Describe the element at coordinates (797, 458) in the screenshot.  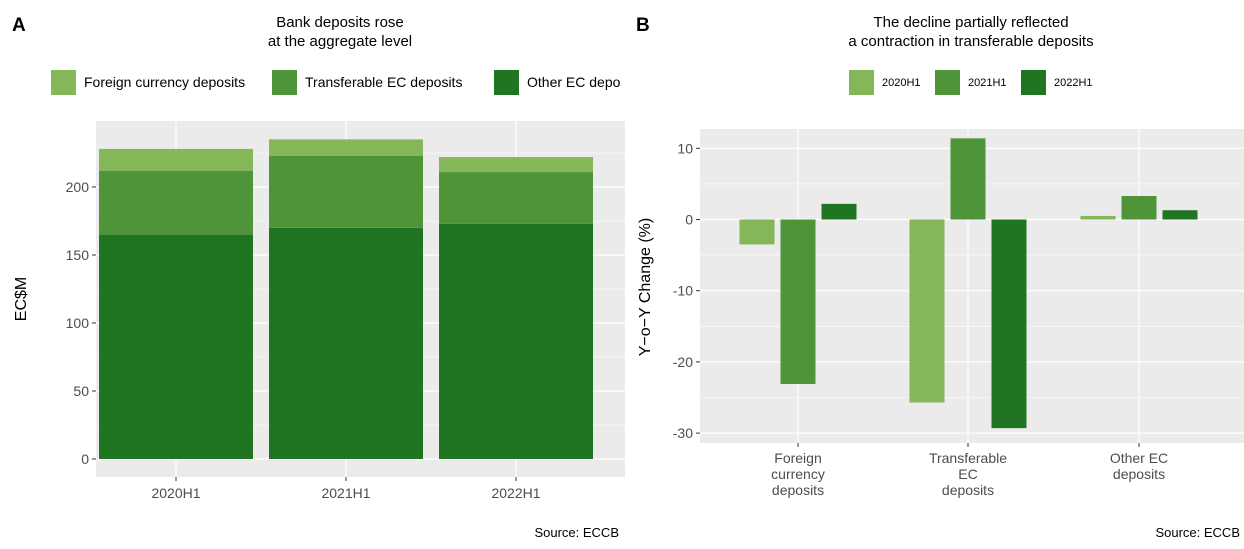
I see `panel-b-xtick-label-line: Foreign` at that location.